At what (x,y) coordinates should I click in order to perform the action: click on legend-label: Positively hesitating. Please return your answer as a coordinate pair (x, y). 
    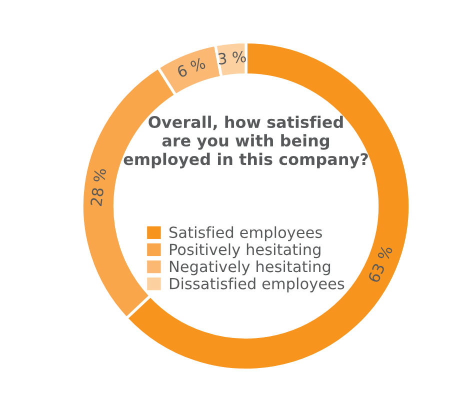
    Looking at the image, I should click on (245, 250).